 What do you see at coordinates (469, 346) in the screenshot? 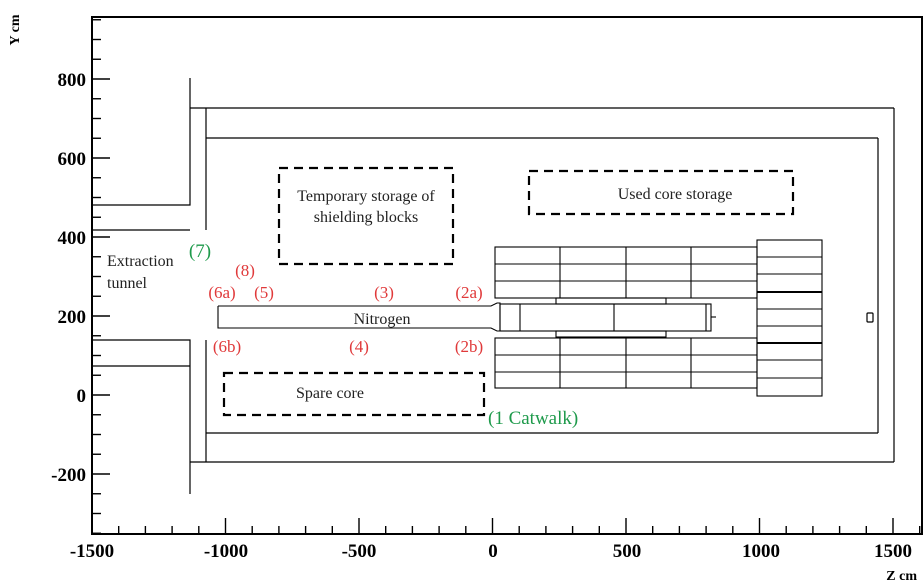
I see `position-2b-label: (2b)` at bounding box center [469, 346].